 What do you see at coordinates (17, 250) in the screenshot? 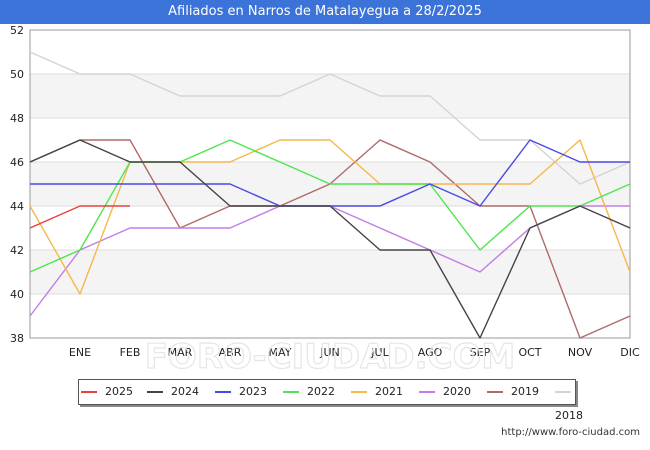
I see `y-tick-label: 42` at bounding box center [17, 250].